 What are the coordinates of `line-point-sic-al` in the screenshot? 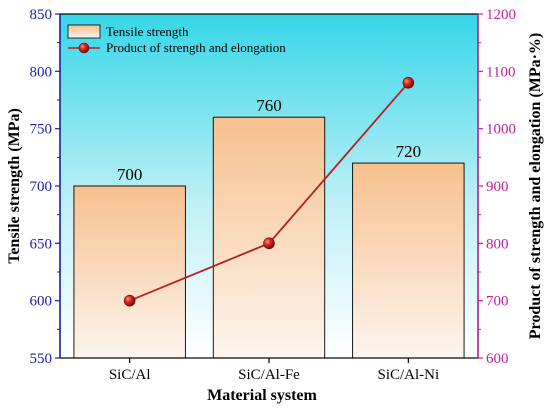 It's located at (129, 300).